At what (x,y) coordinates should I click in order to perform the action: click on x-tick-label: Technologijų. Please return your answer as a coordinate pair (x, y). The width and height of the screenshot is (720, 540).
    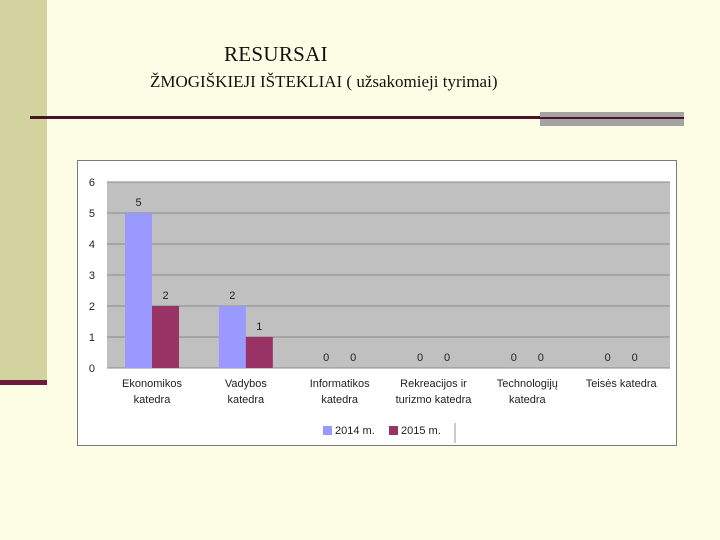
    Looking at the image, I should click on (527, 384).